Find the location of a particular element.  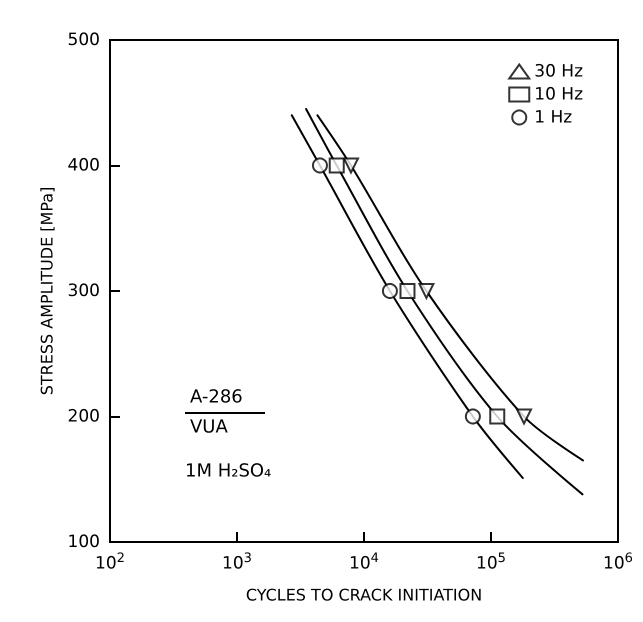

legend-label: 1 Hz is located at coordinates (553, 118).